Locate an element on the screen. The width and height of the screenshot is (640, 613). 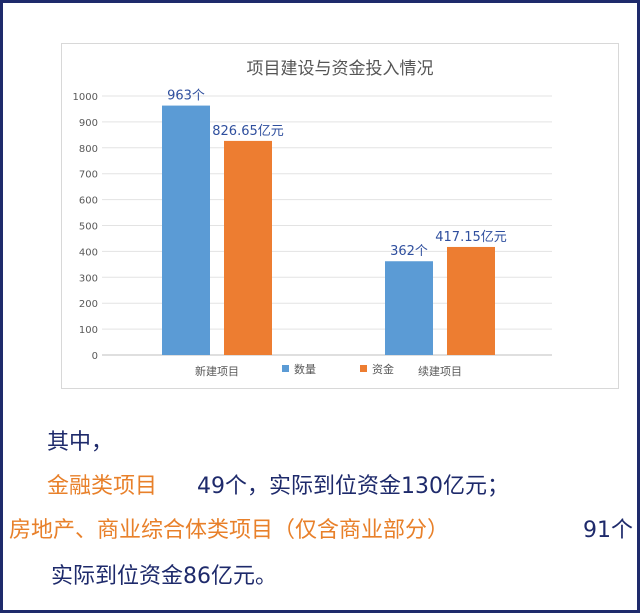
y-tick-label: 100 is located at coordinates (88, 330).